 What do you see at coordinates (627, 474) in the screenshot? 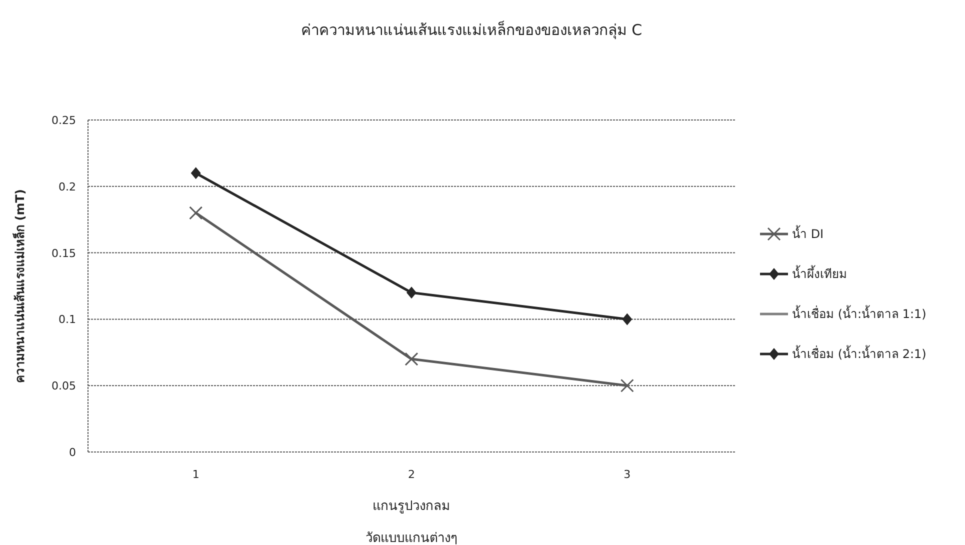
I see `x-tick-label: 3` at bounding box center [627, 474].